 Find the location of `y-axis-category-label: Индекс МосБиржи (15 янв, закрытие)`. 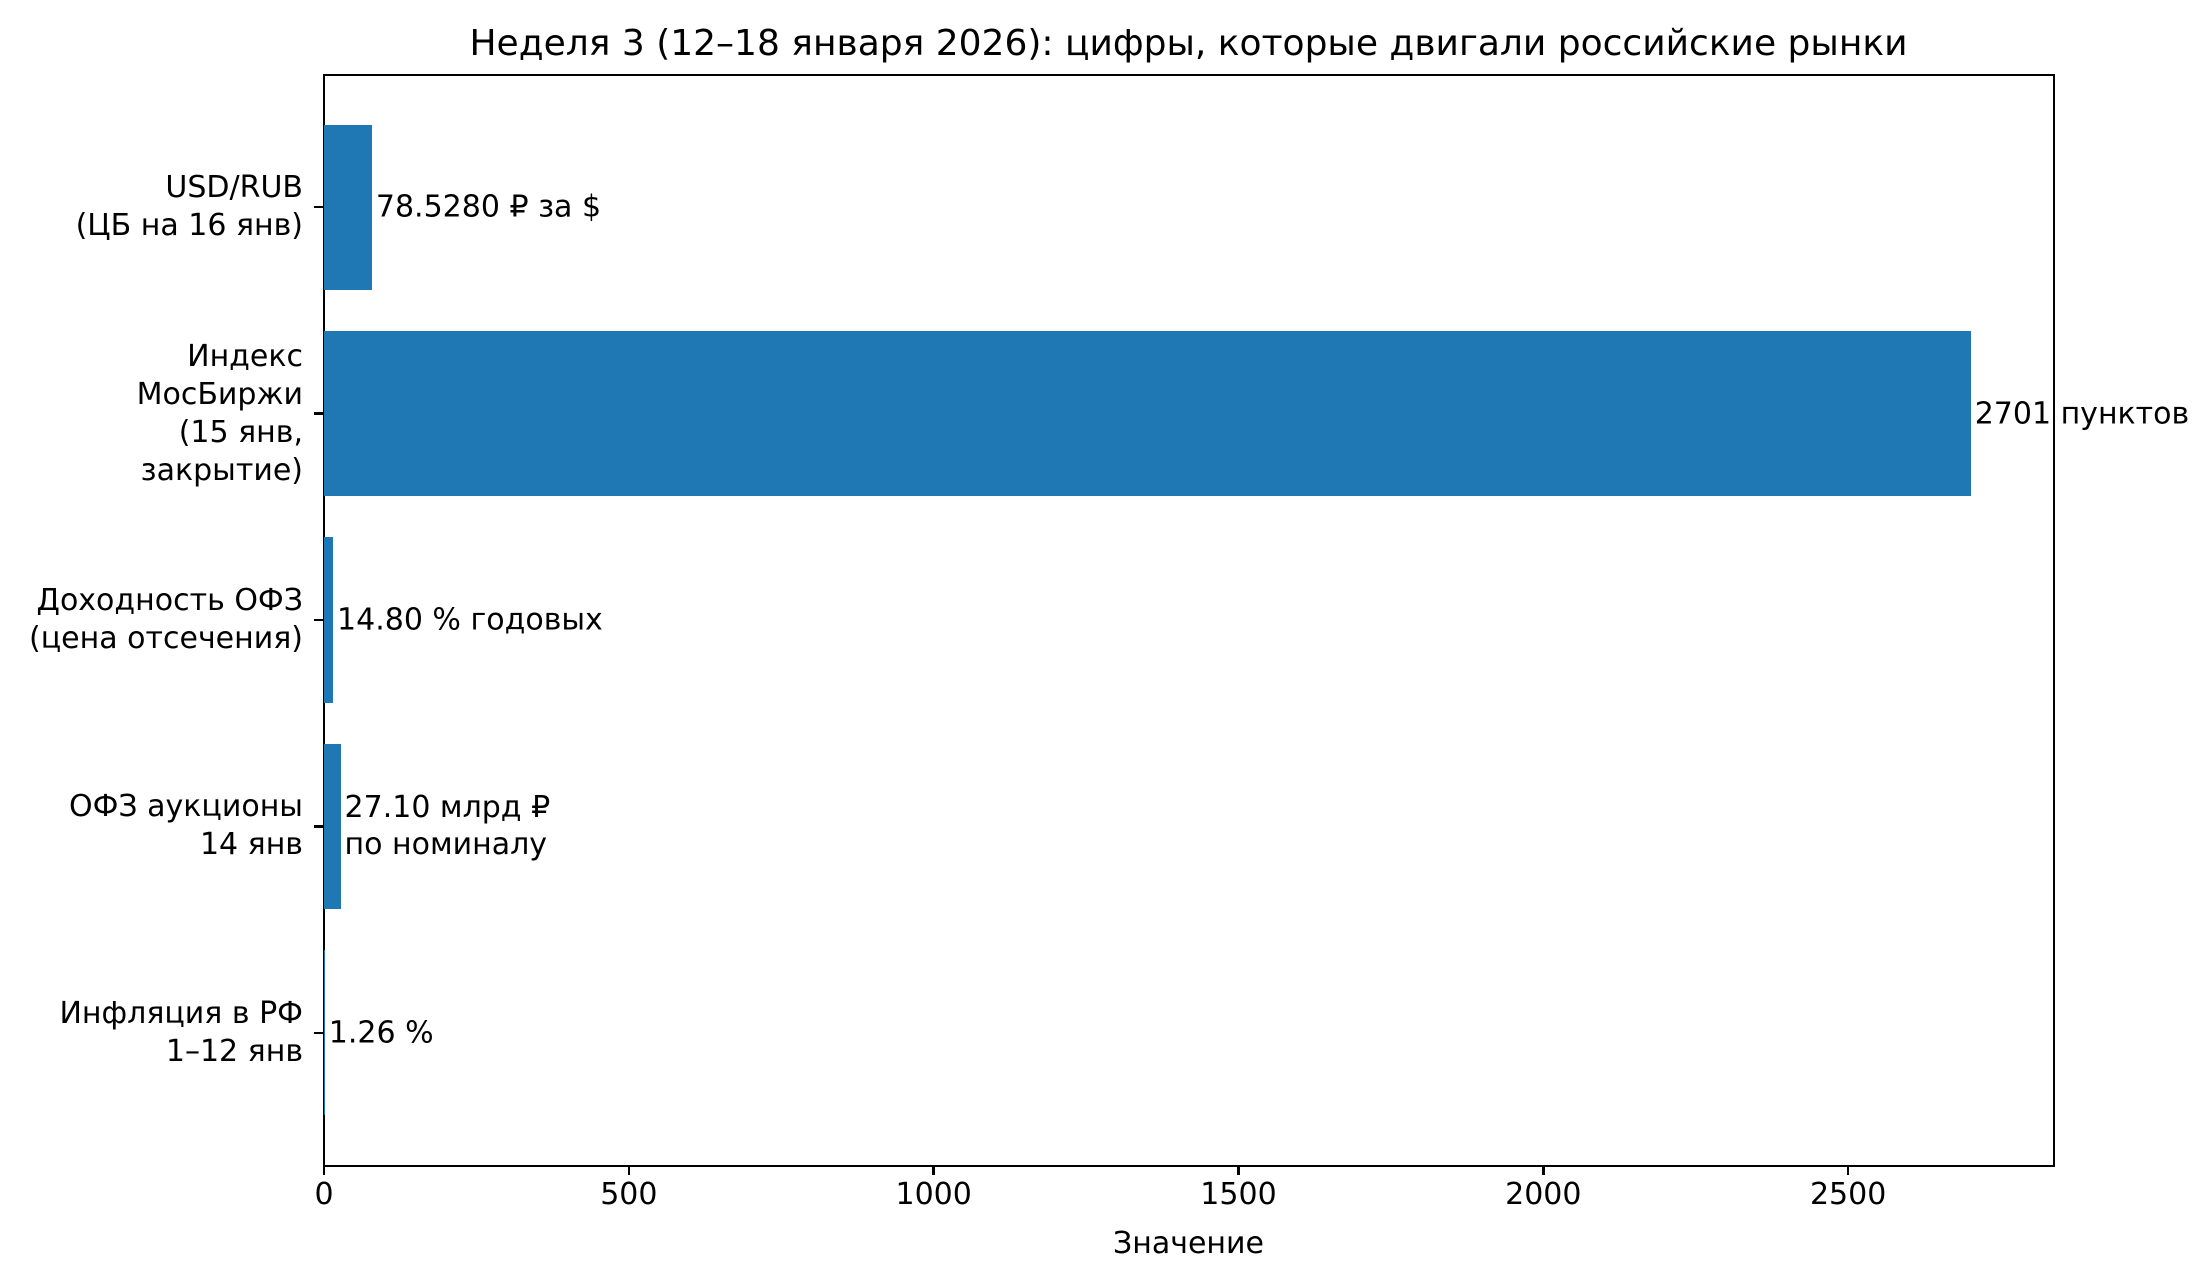

y-axis-category-label: Индекс МосБиржи (15 янв, закрытие) is located at coordinates (219, 413).